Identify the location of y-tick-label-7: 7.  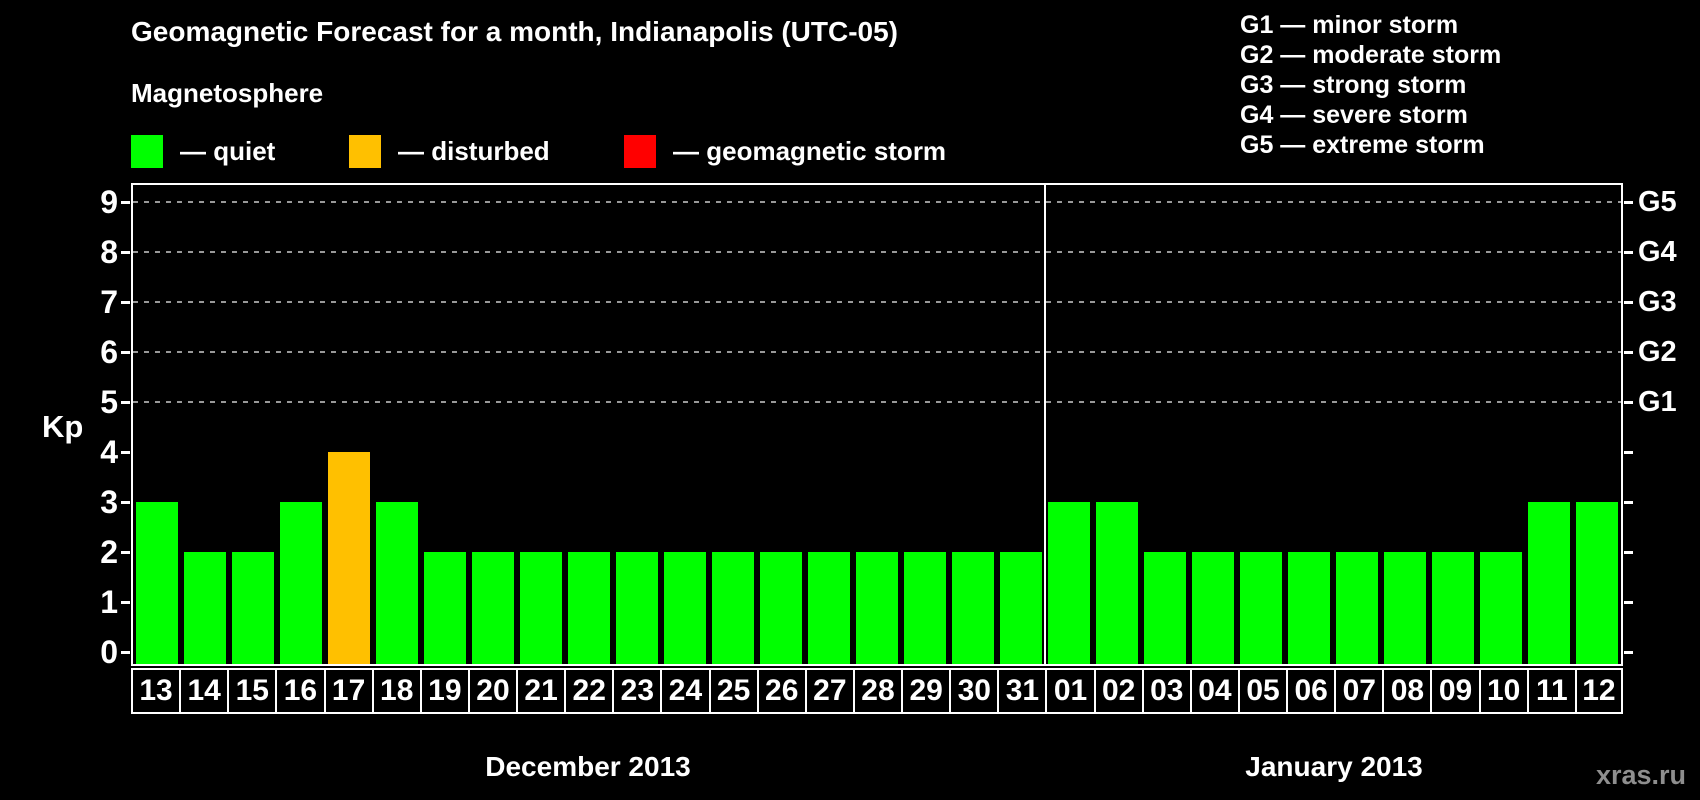
(109, 302).